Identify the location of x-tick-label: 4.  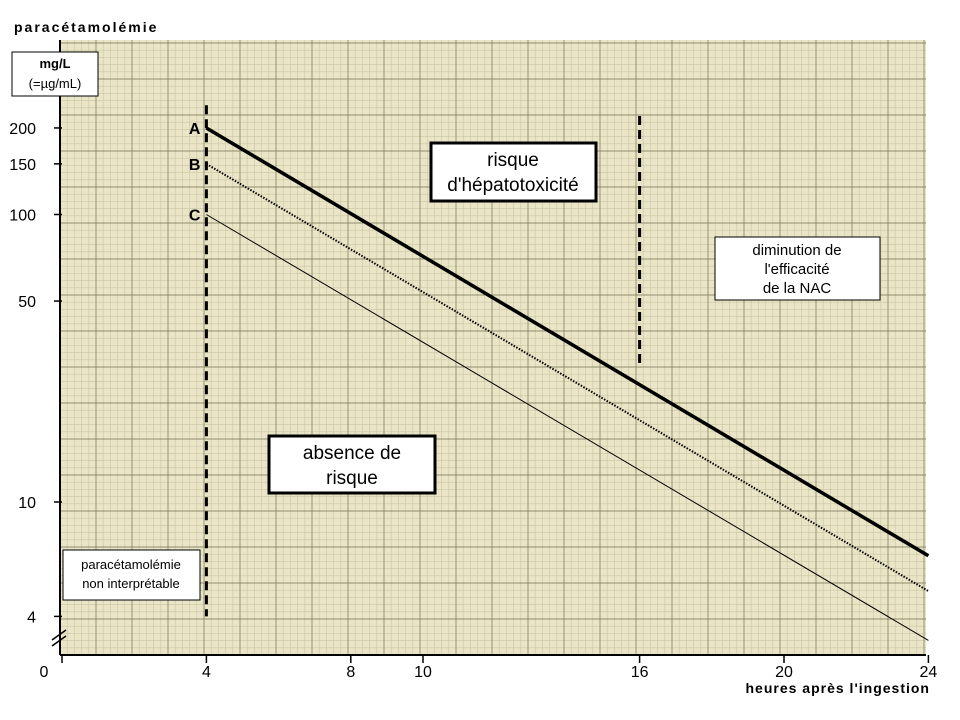
(206, 672).